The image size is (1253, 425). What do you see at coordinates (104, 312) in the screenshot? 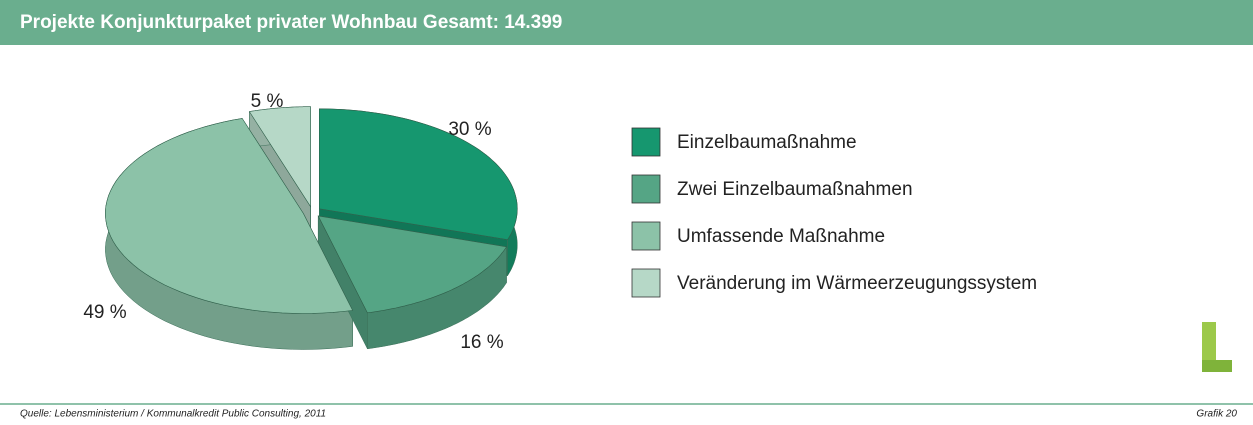
I see `value-label: 49 %` at bounding box center [104, 312].